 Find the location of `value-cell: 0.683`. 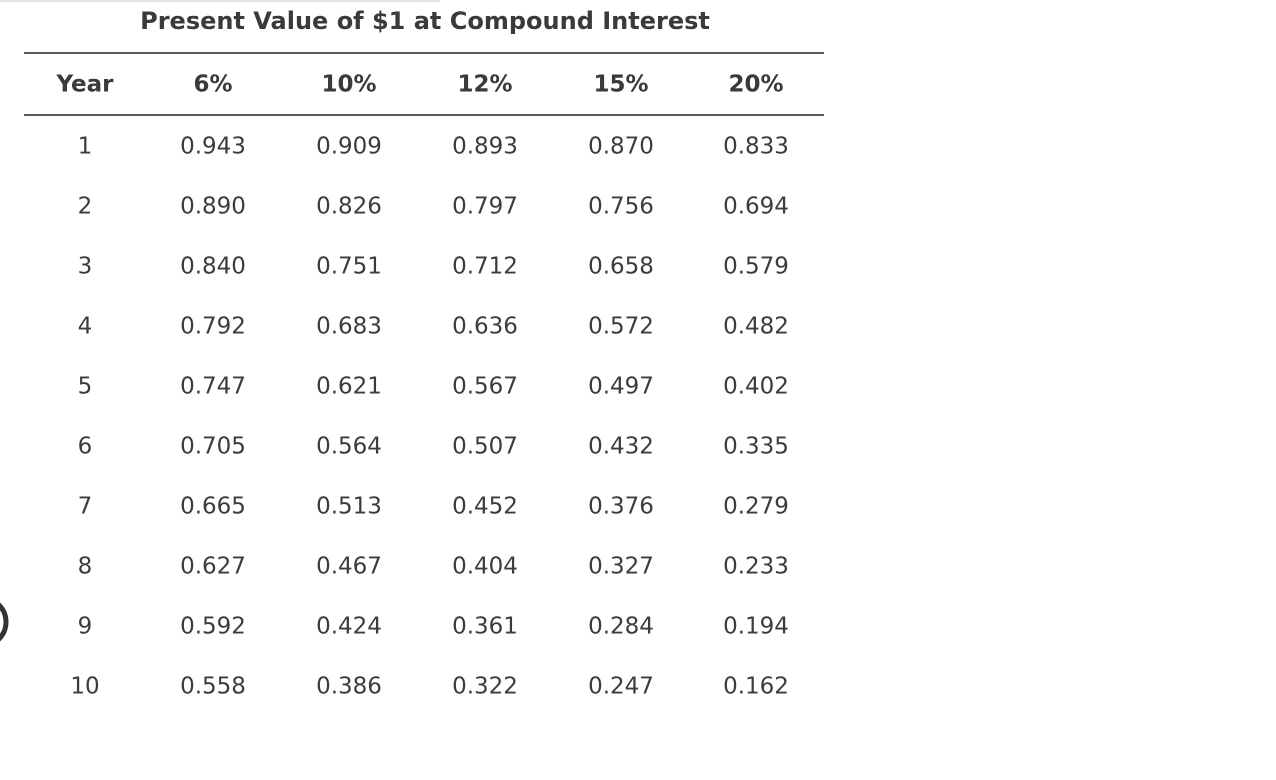

value-cell: 0.683 is located at coordinates (349, 327).